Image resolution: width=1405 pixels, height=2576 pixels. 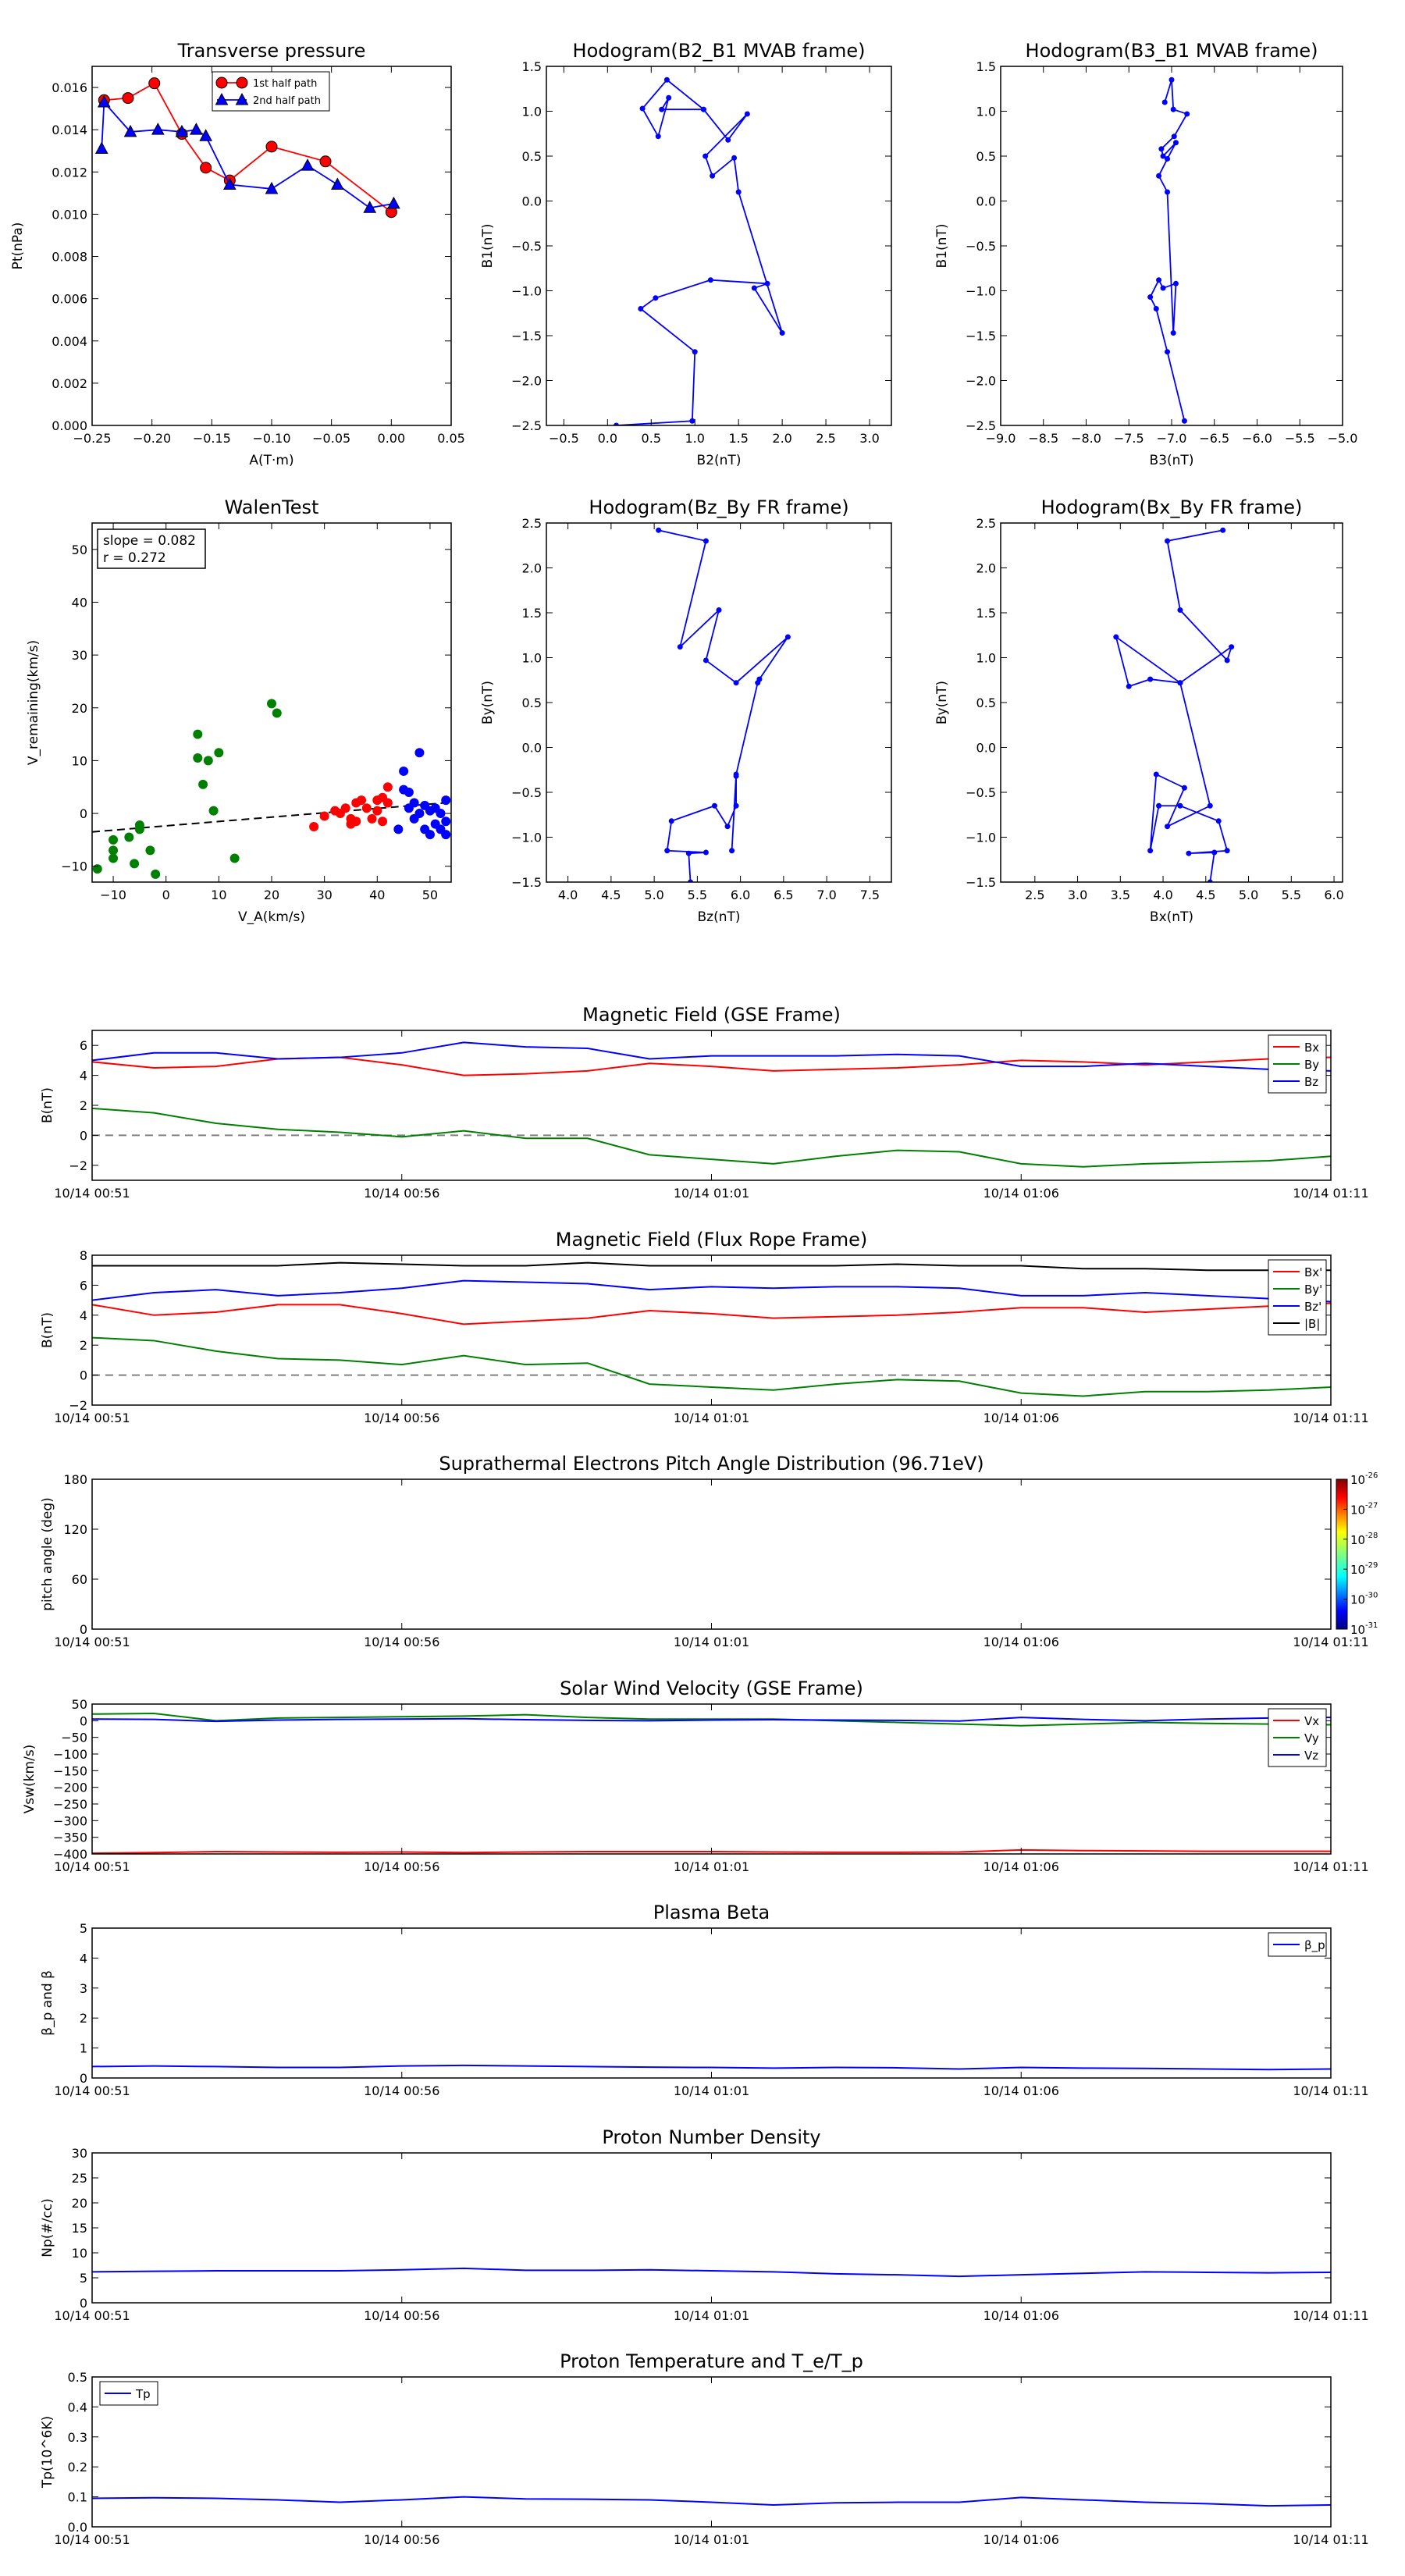 I want to click on temp-xtick-label: 10/14 01:06, so click(x=1022, y=2539).